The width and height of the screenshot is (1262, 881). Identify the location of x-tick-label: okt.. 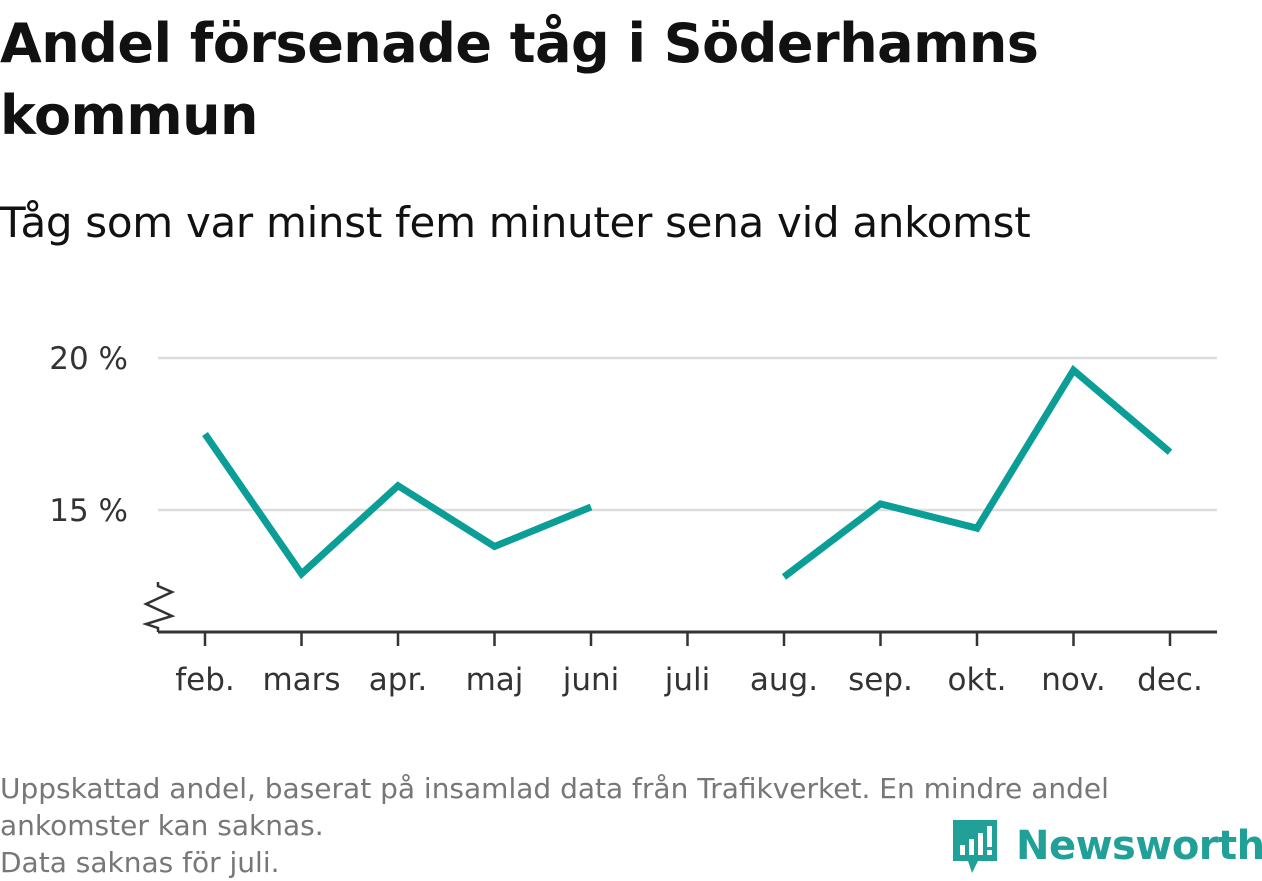
(977, 680).